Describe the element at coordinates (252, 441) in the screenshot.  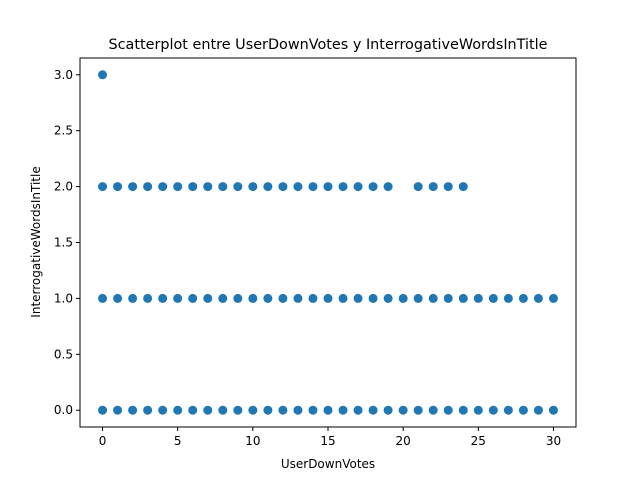
I see `x-tick-label: 10` at that location.